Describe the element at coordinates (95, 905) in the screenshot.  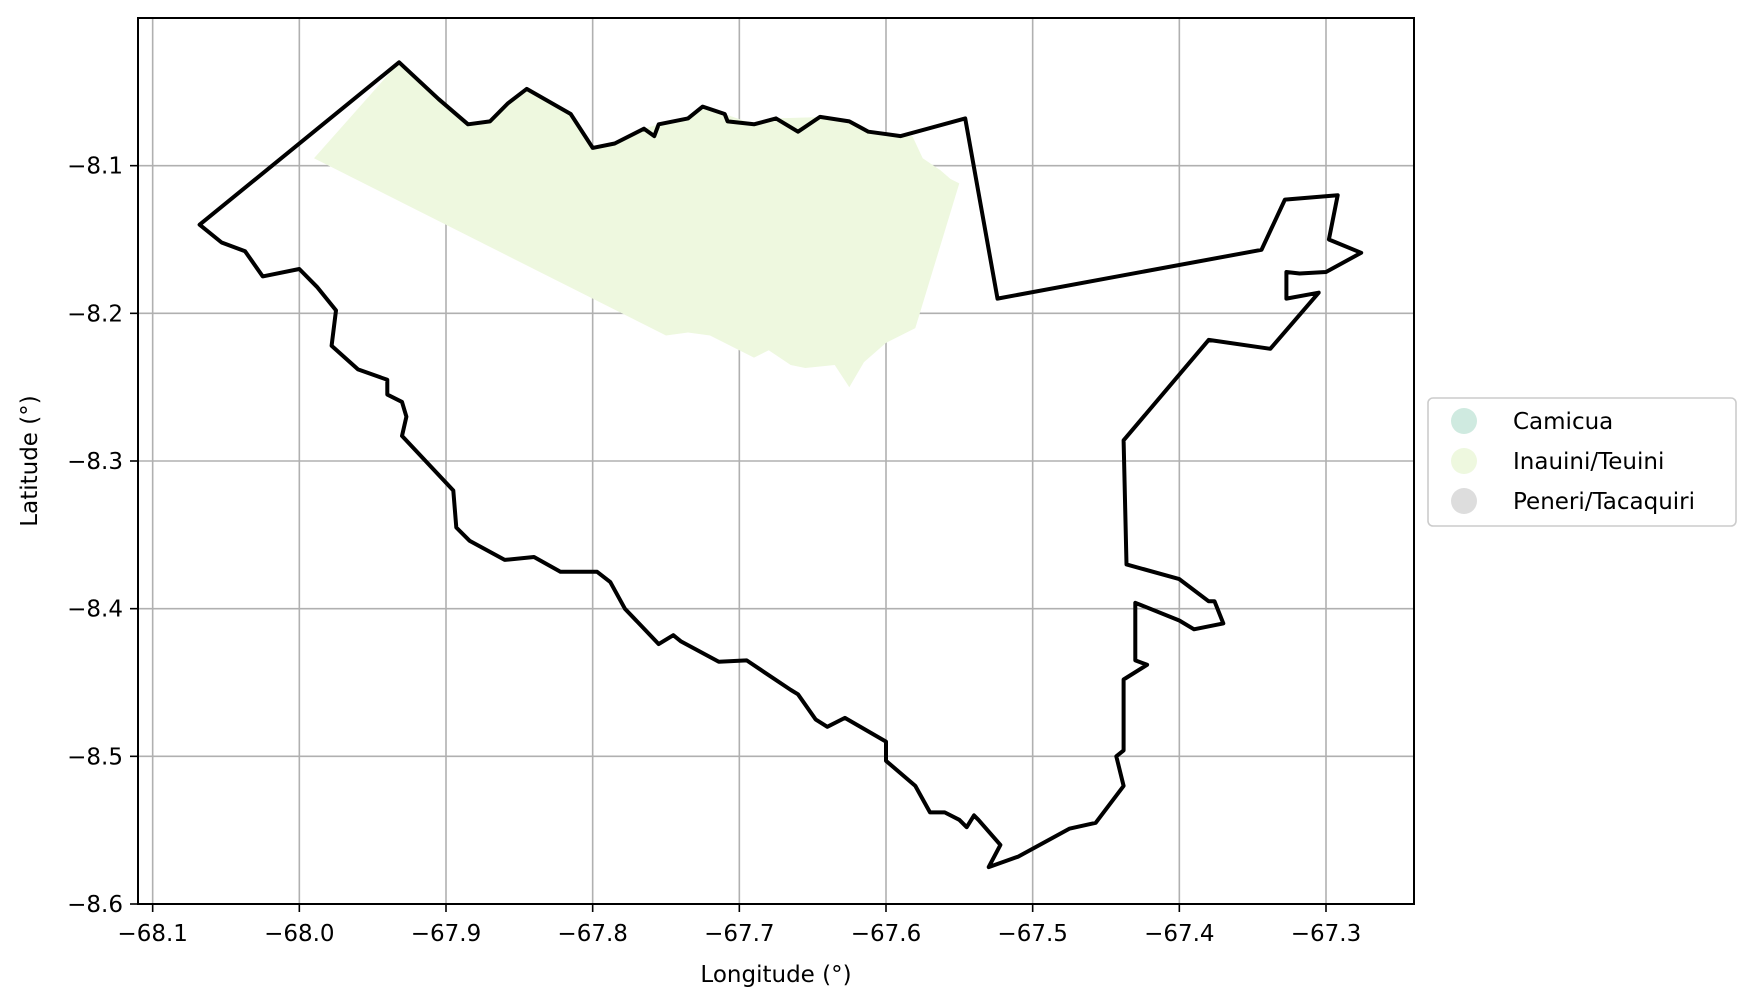
I see `y-tick-label: −8.6` at that location.